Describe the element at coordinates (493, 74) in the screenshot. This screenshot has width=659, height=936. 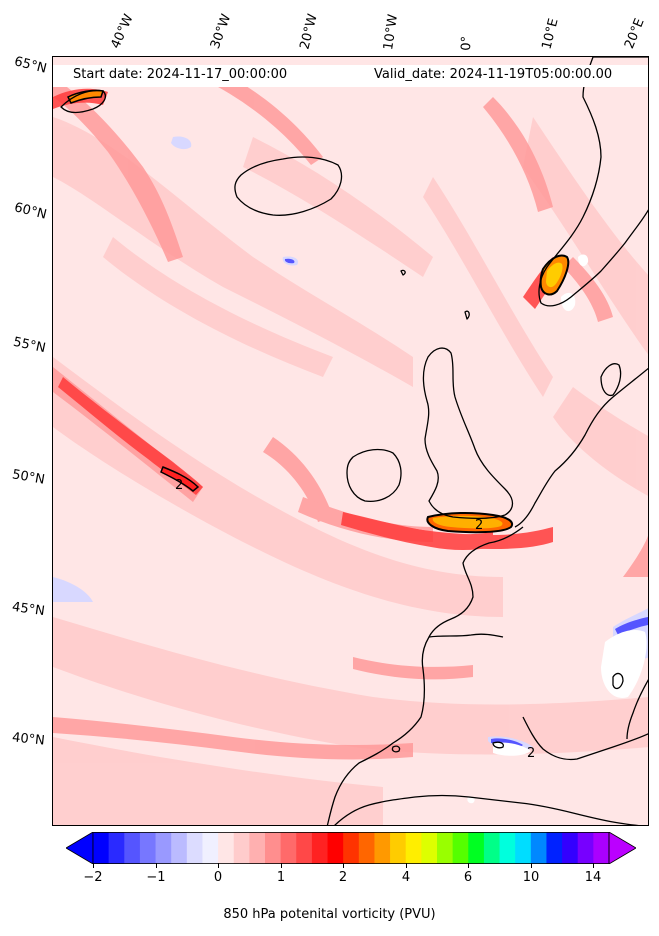
I see `valid-date-label: Valid_date: 2024-11-19T05:00:00.00` at that location.